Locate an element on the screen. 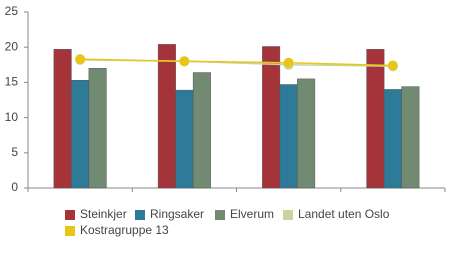 Image resolution: width=450 pixels, height=258 pixels. legend-label: Steinkjer is located at coordinates (103, 214).